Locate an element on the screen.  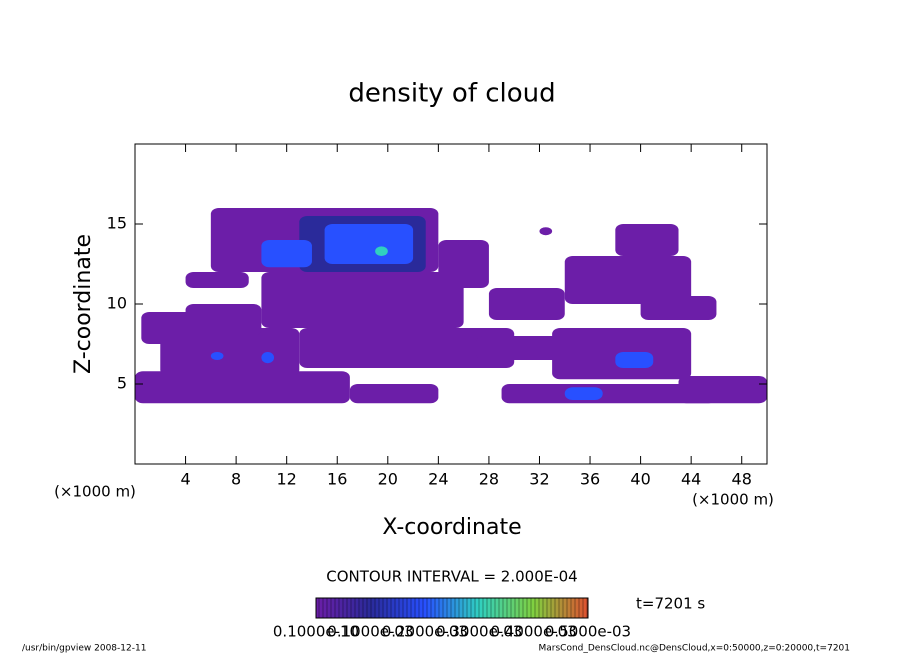
colorbar-label: 0.1000e-10 is located at coordinates (316, 632).